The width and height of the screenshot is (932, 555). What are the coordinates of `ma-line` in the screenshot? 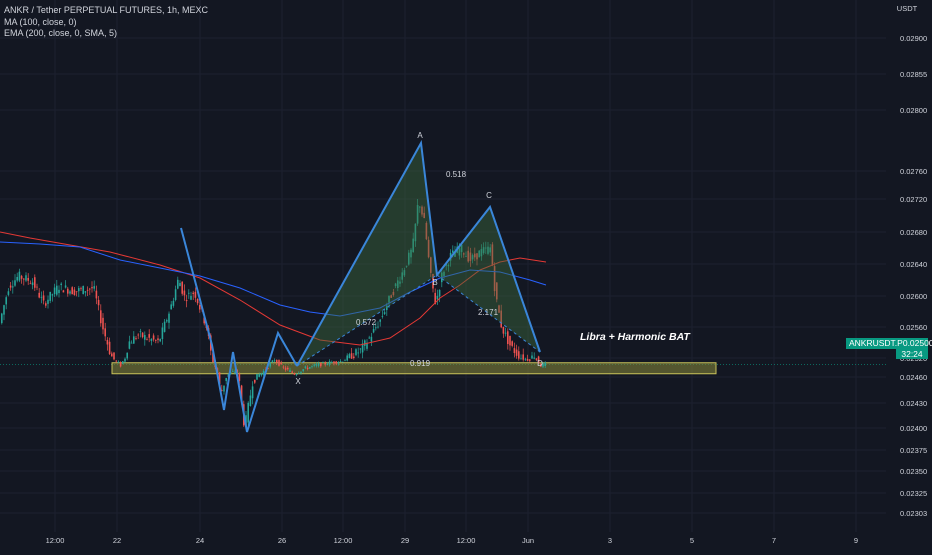 It's located at (273, 279).